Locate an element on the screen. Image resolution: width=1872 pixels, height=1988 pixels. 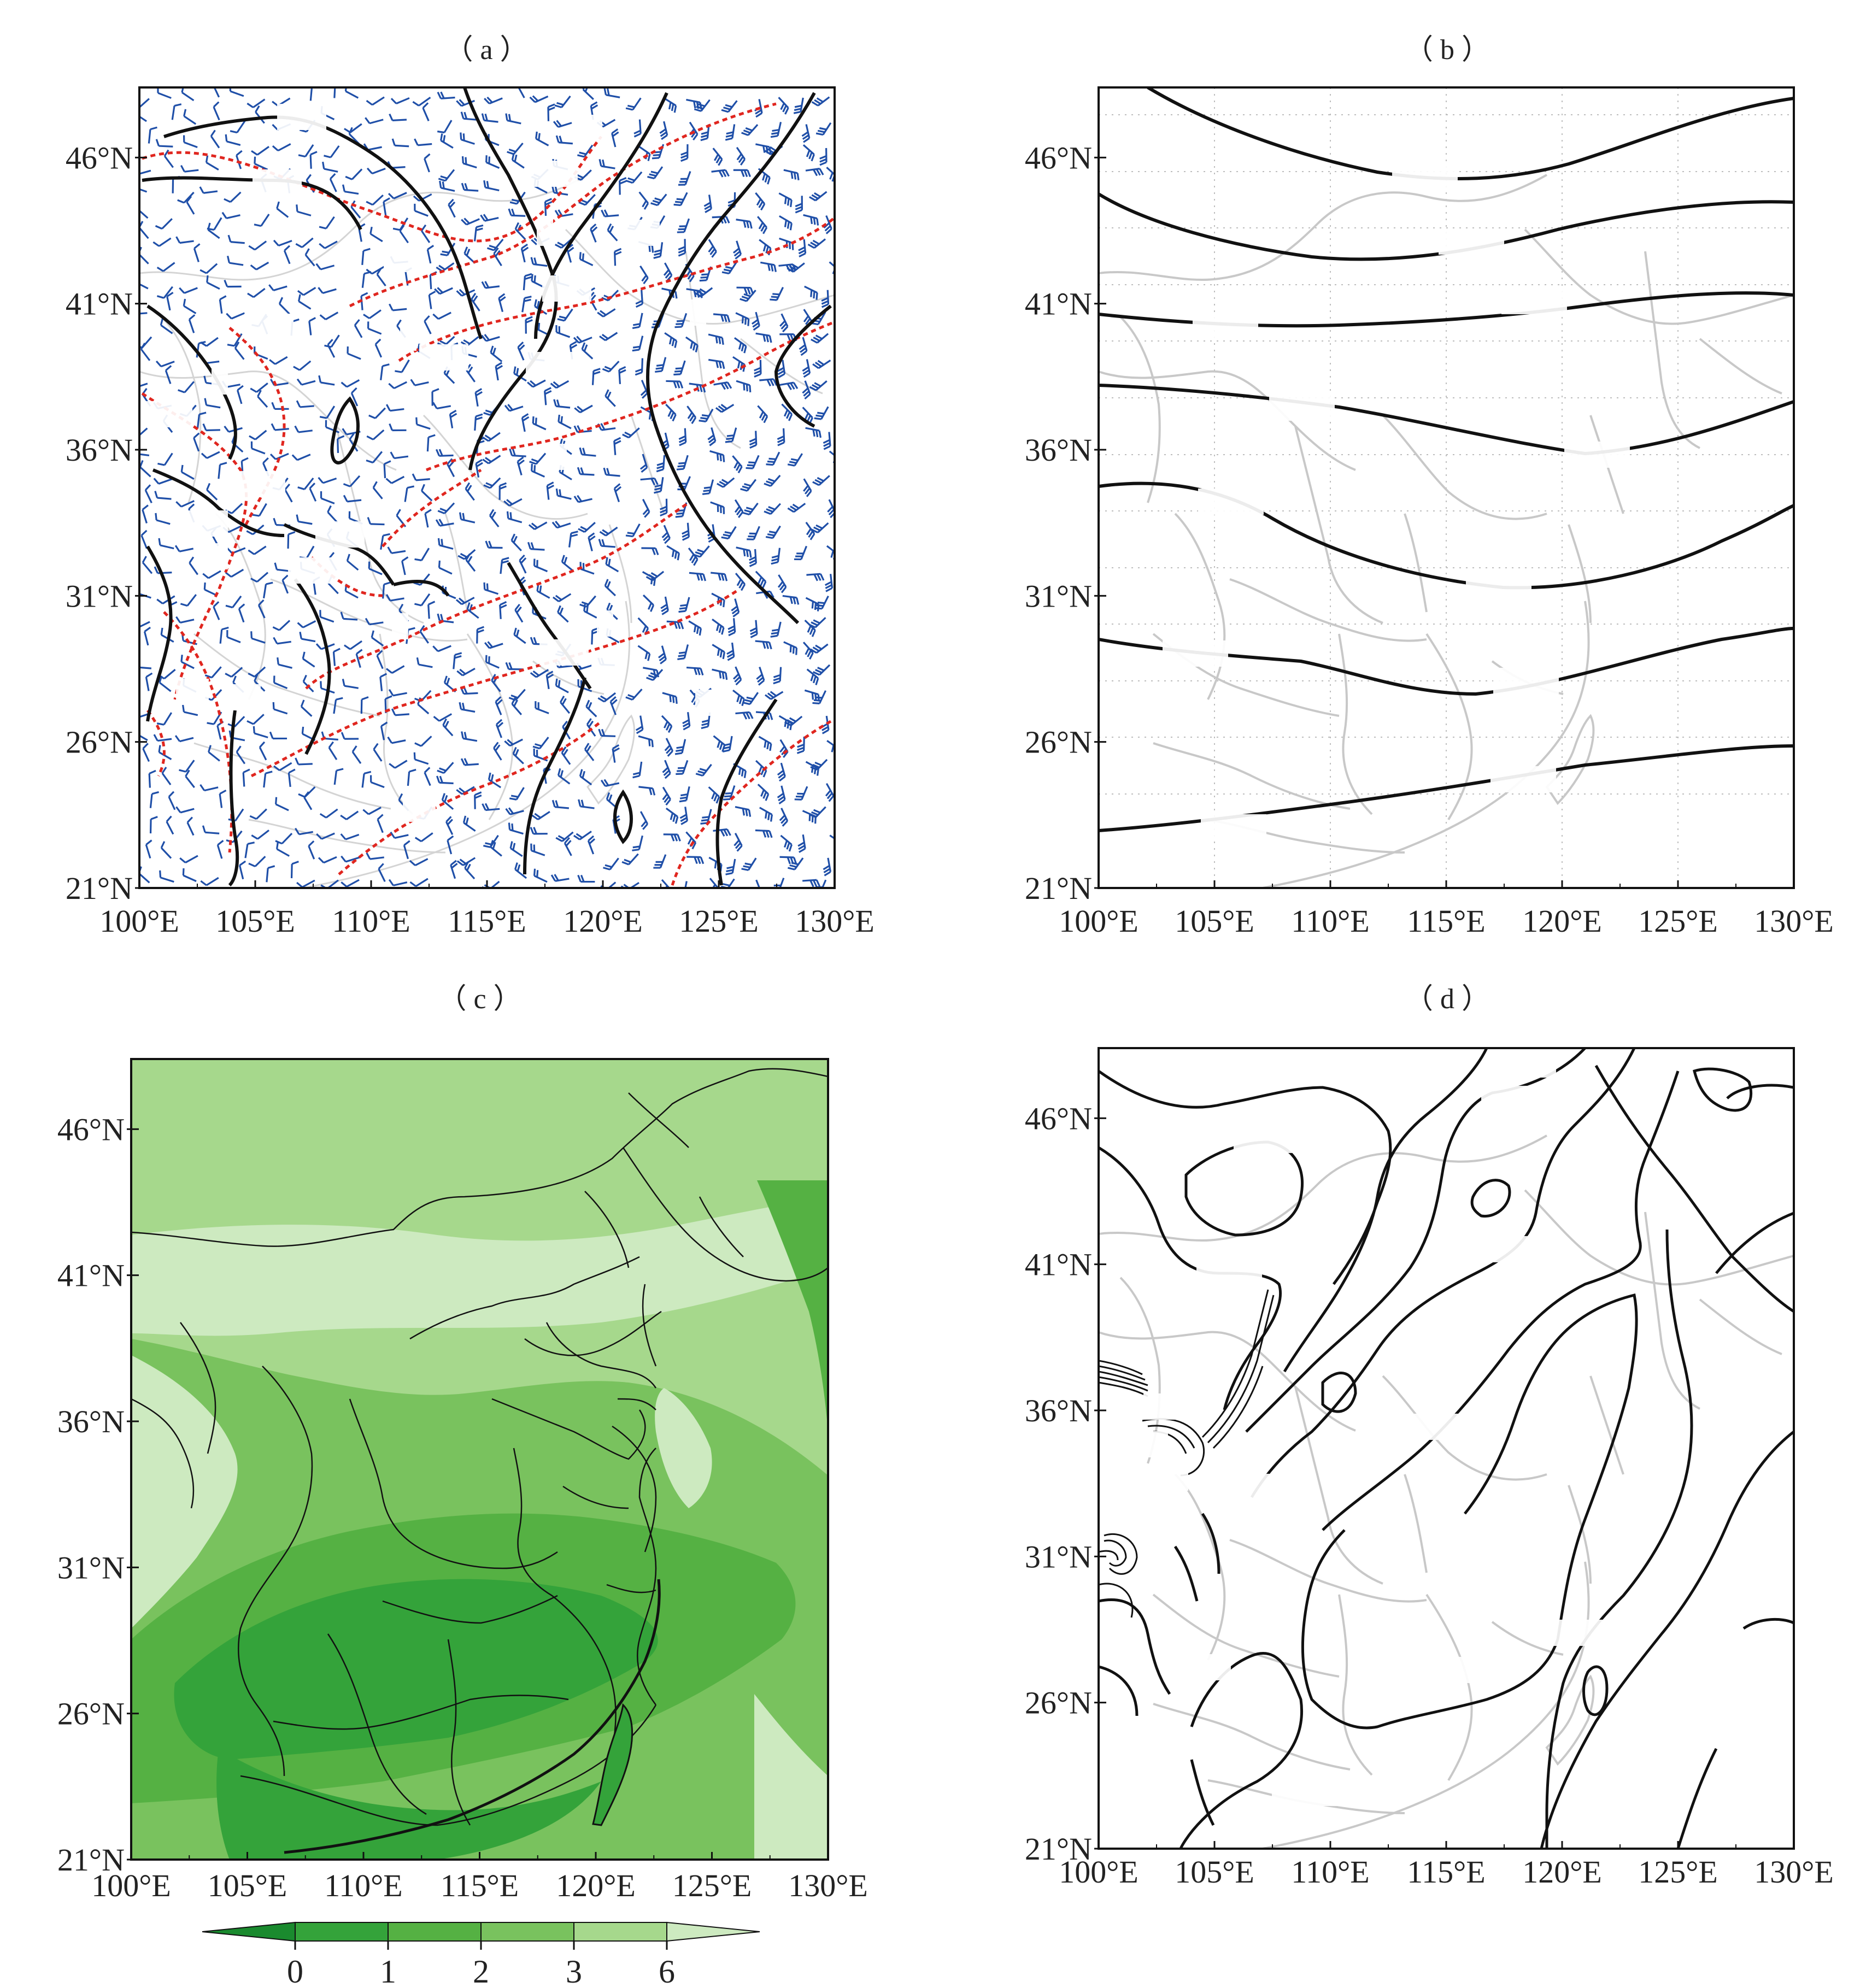
y-tick-label: 36°N is located at coordinates (1058, 1410).